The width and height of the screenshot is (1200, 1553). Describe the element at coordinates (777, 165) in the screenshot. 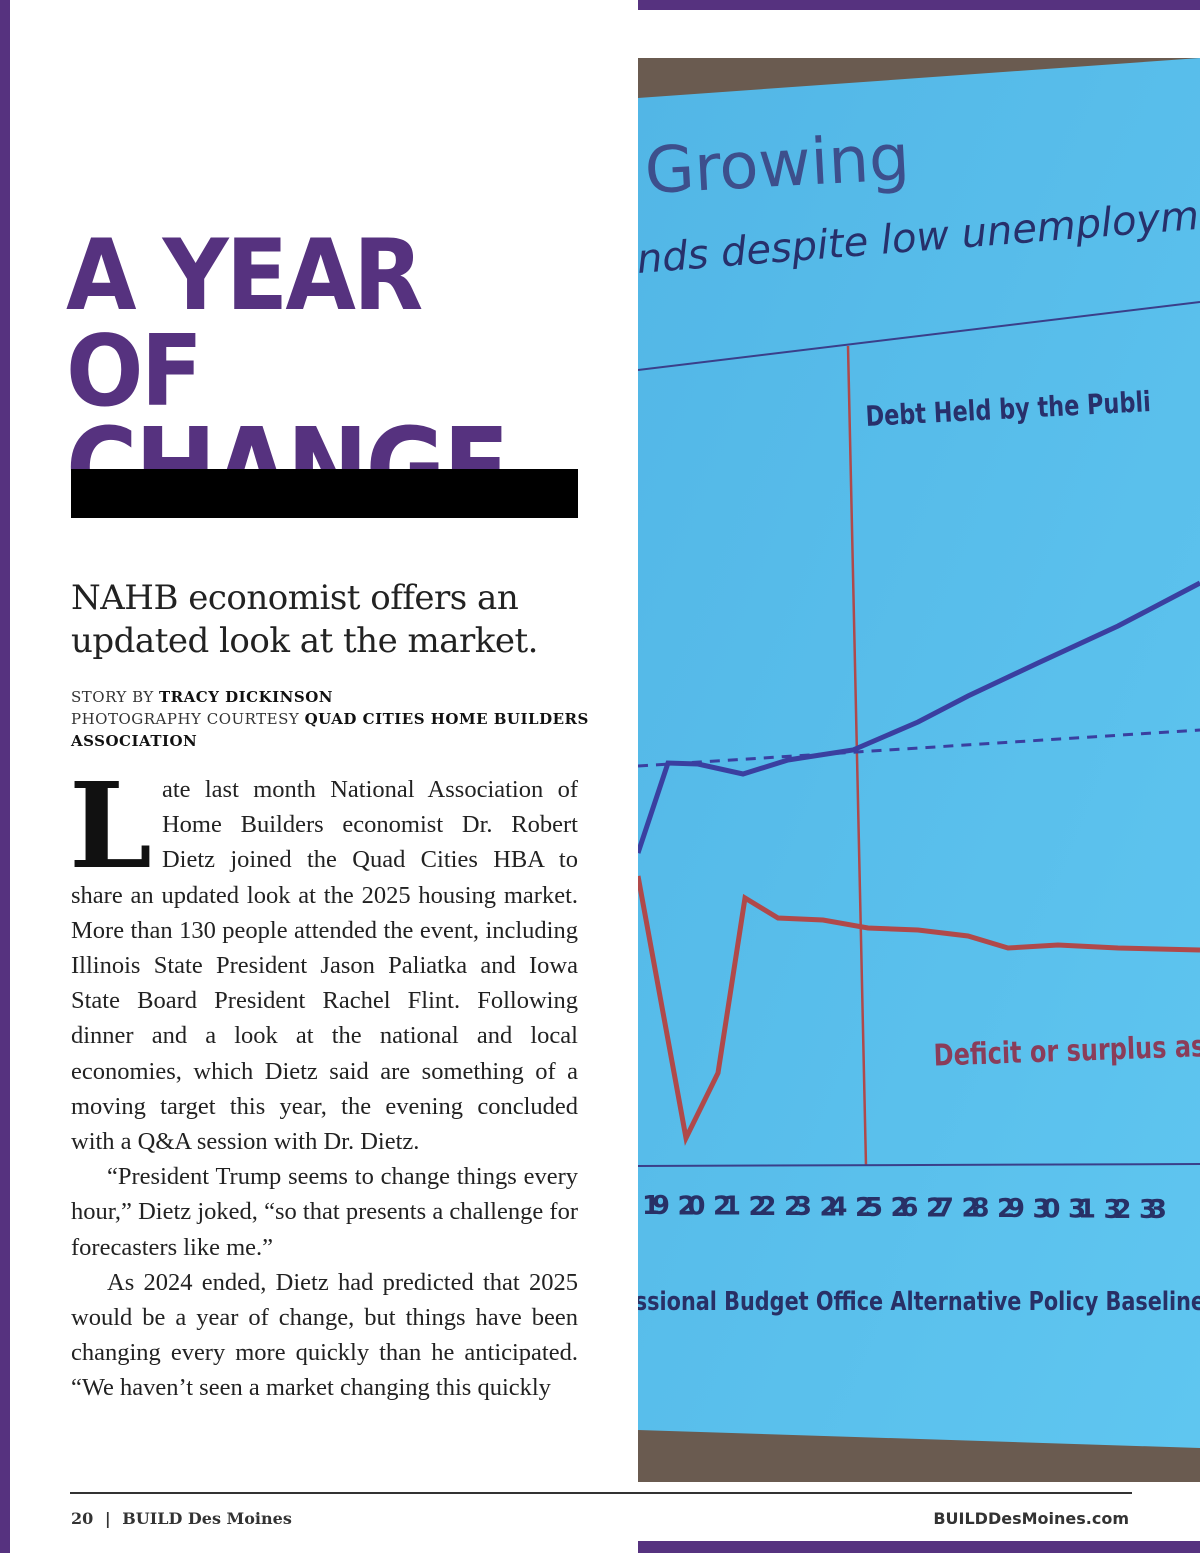

I see `slide-title: Growing` at that location.